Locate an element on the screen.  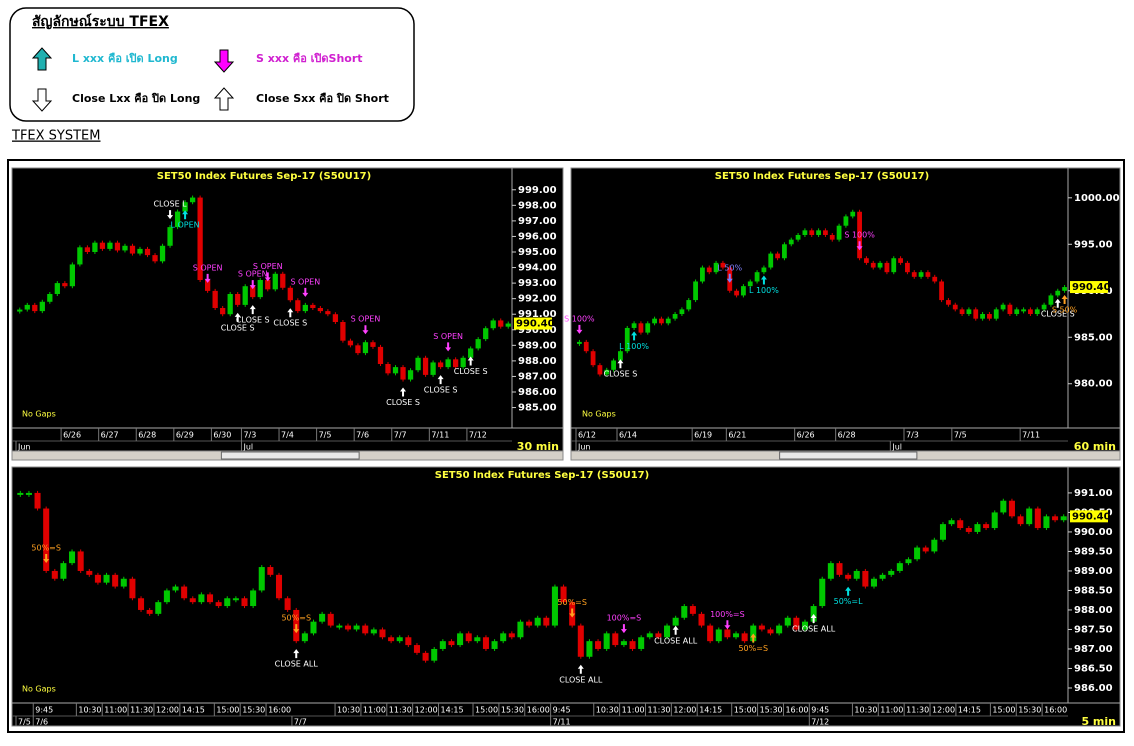
y-tick-label: 991.00 is located at coordinates (537, 314).